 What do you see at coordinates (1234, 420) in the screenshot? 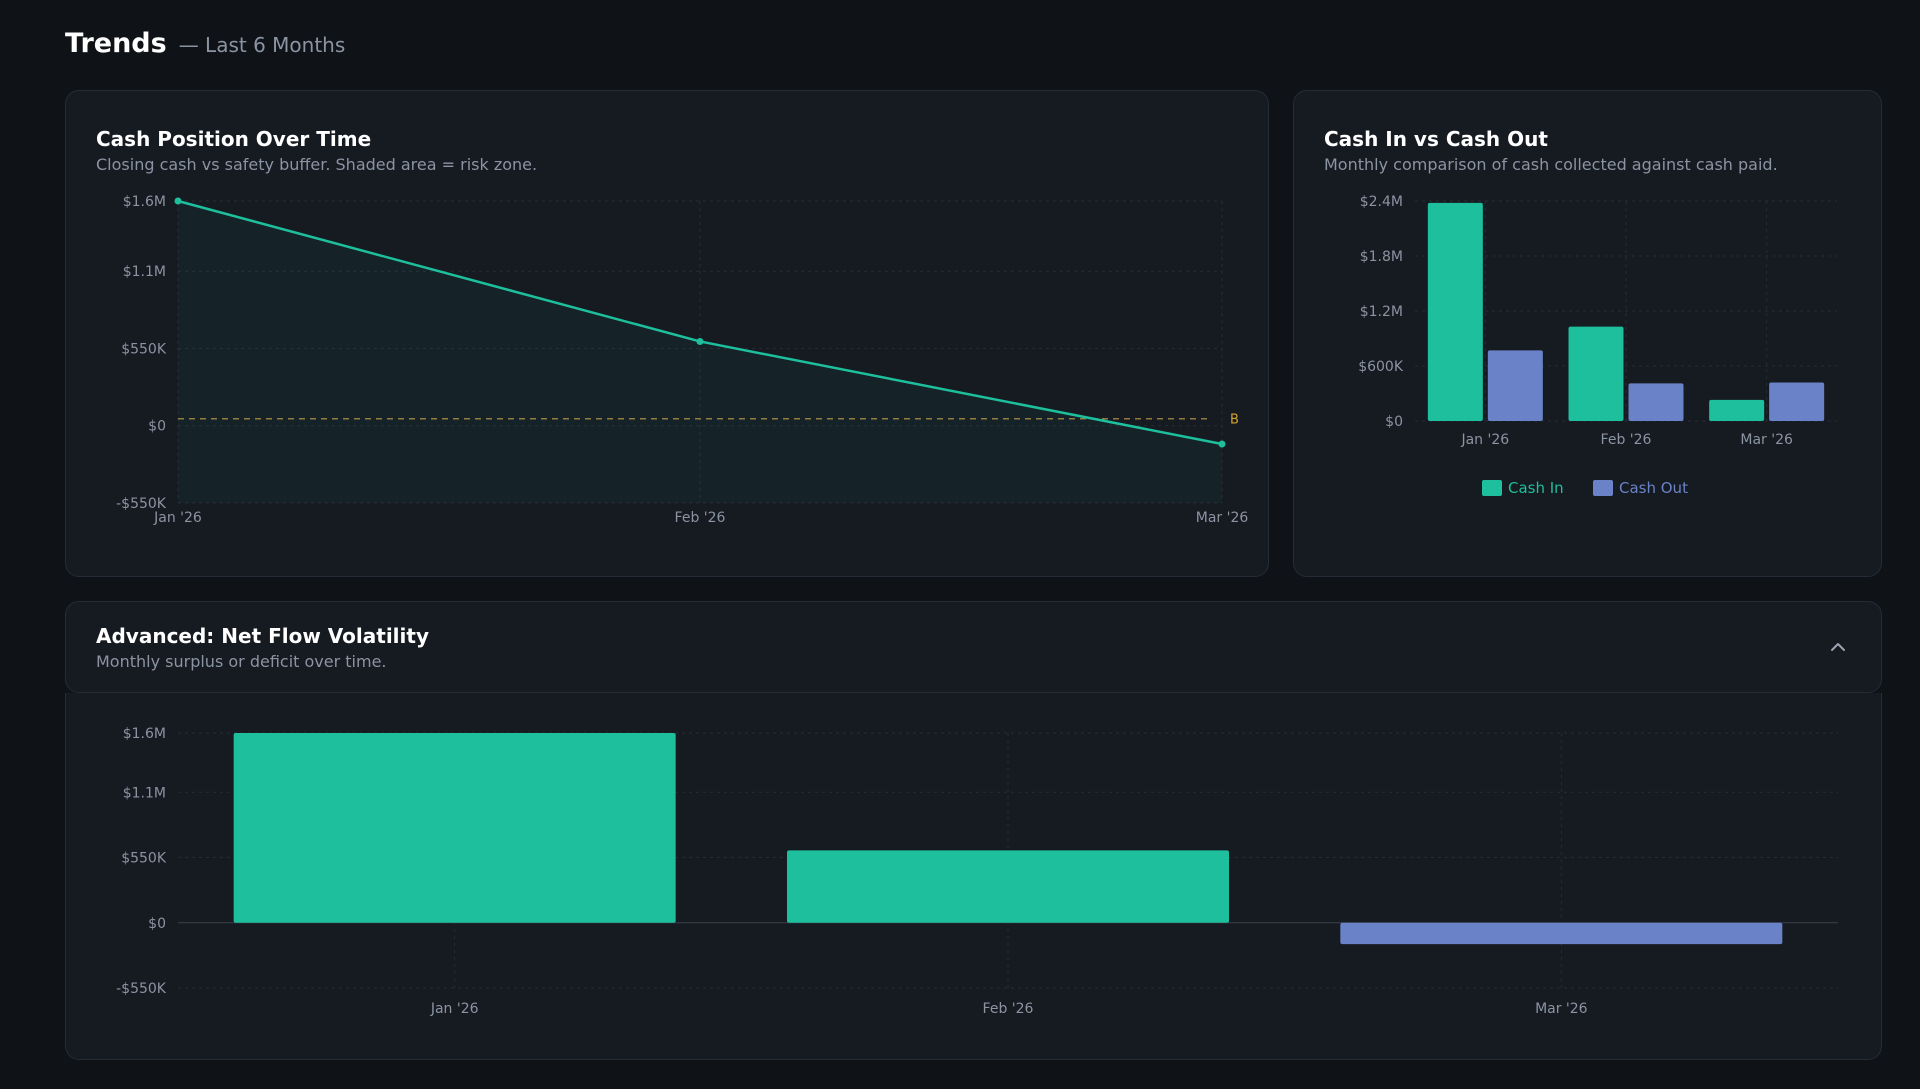
I see `buffer-label: B` at bounding box center [1234, 420].